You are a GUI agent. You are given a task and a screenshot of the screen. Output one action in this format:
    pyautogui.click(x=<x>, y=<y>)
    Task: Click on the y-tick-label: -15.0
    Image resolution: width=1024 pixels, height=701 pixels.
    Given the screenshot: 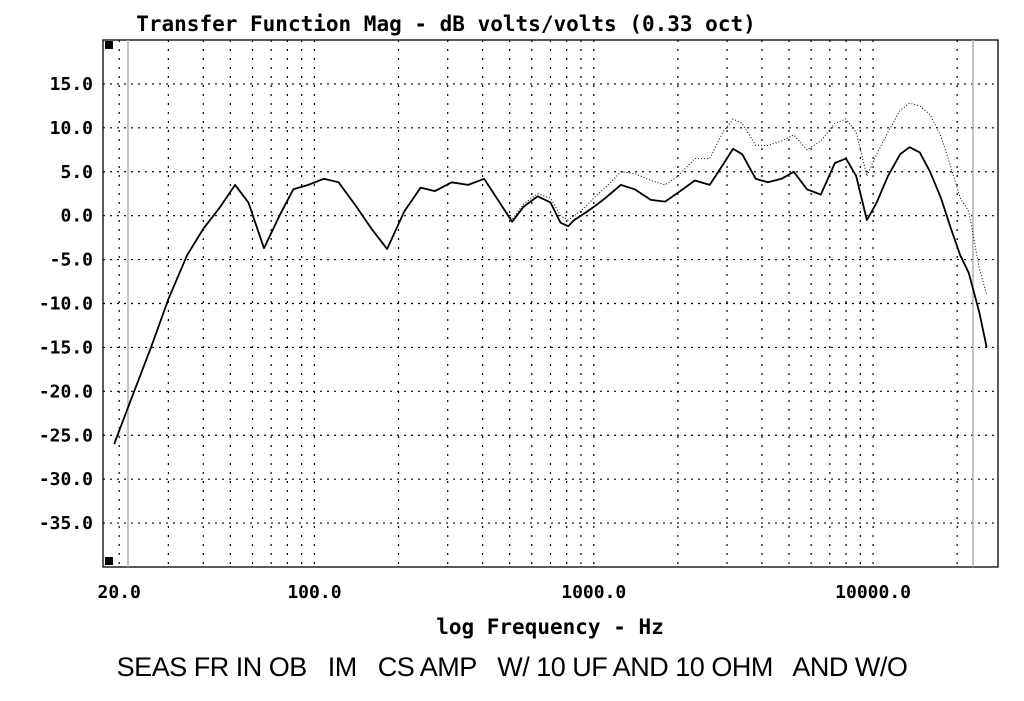 What is the action you would take?
    pyautogui.click(x=66, y=347)
    